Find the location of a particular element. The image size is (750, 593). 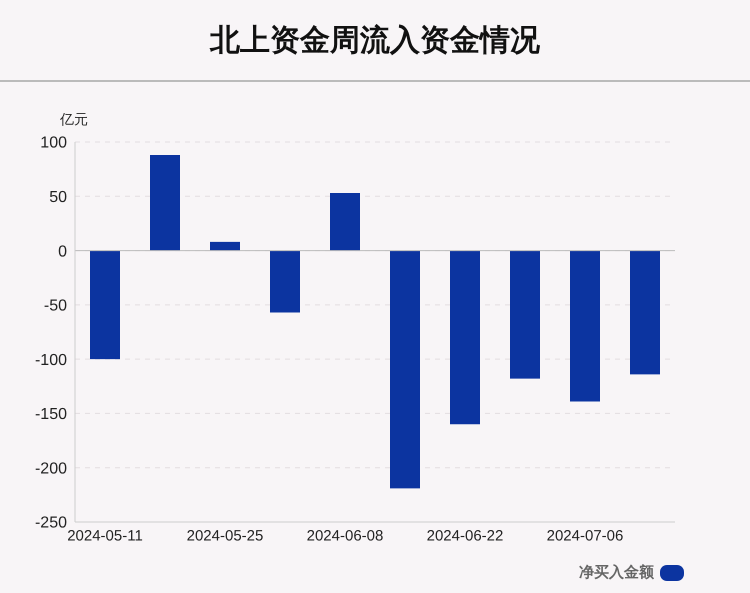

x-tick-label: 2024-05-25 is located at coordinates (225, 536).